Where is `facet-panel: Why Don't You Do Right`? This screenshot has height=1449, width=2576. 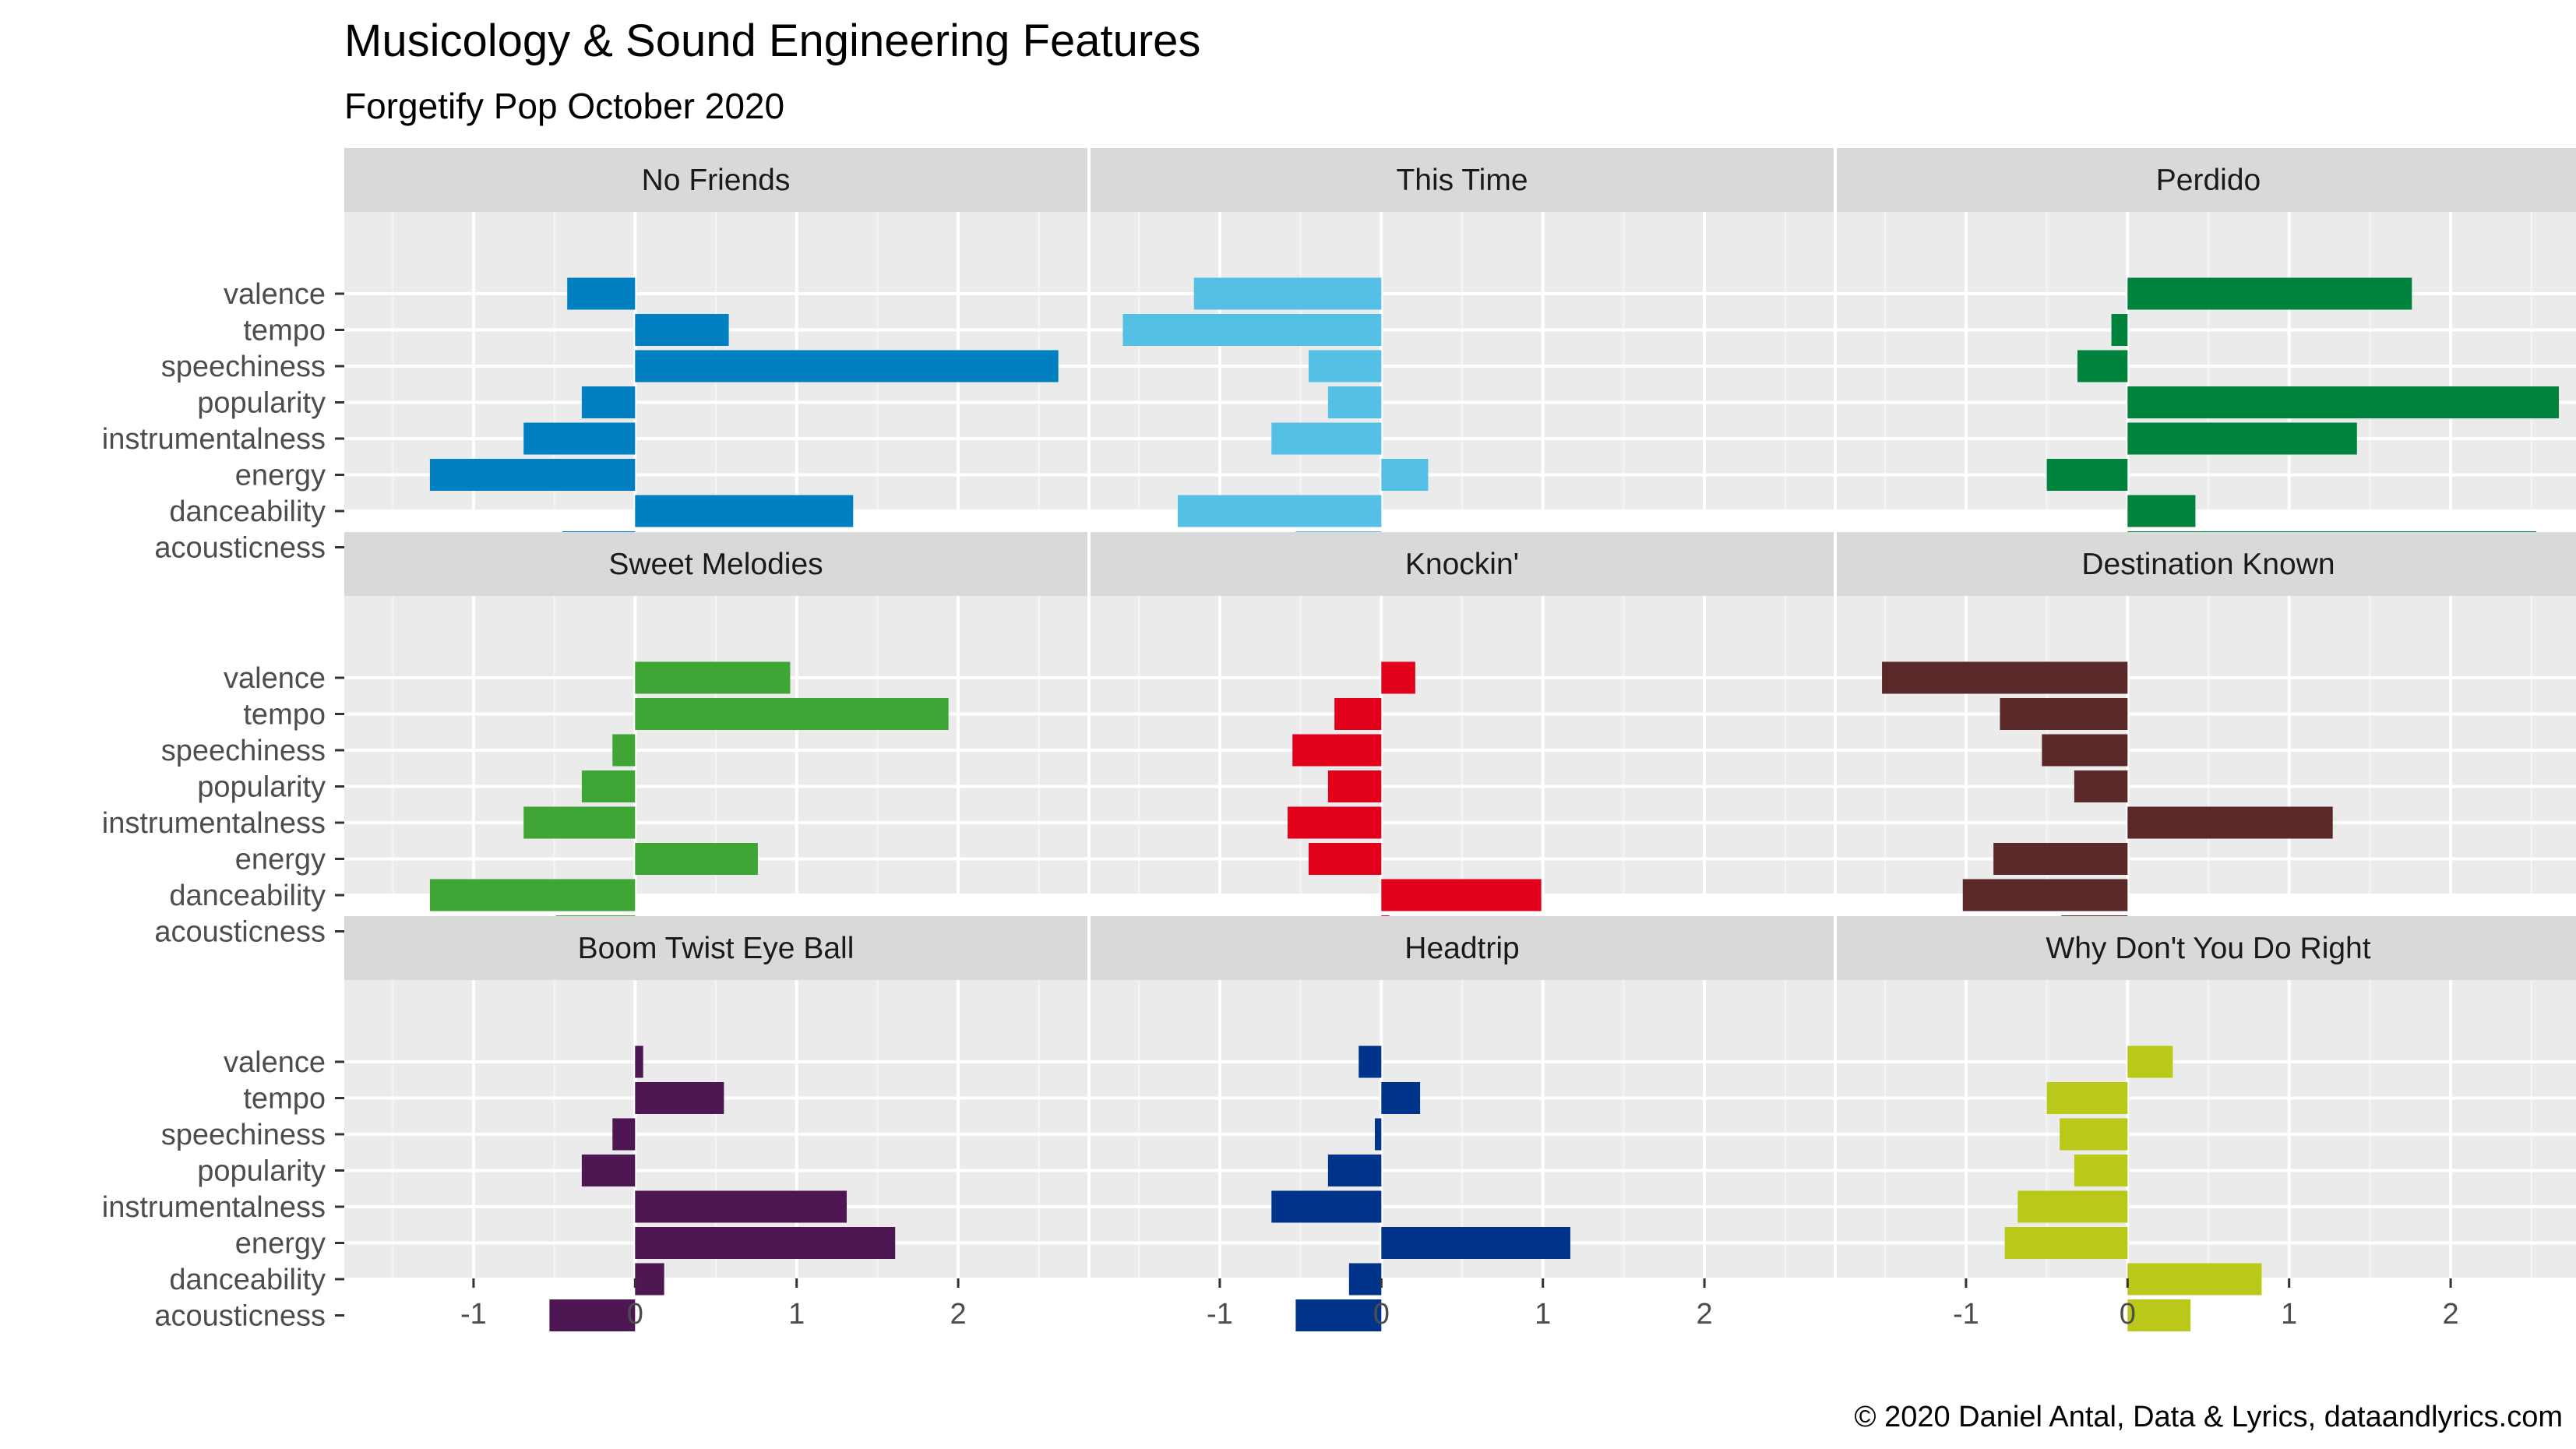 facet-panel: Why Don't You Do Right is located at coordinates (2206, 1123).